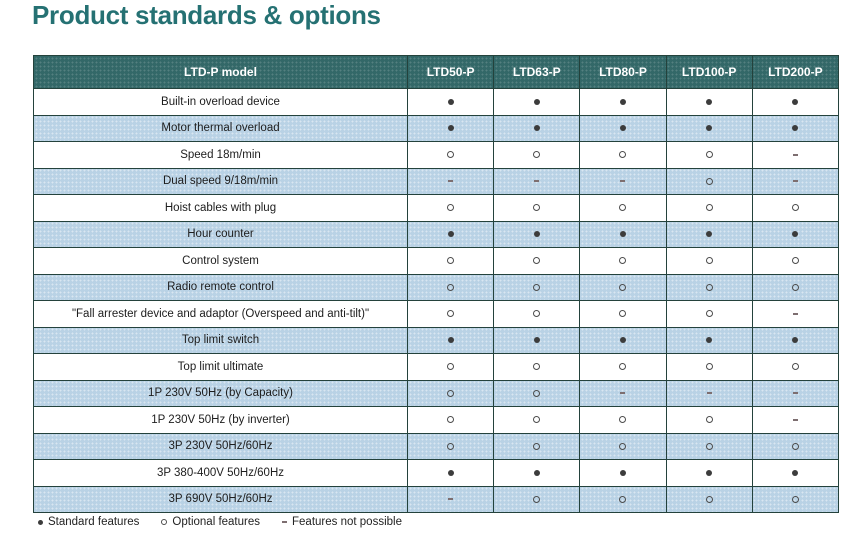  I want to click on header-ltd50p: LTD50-P, so click(450, 72).